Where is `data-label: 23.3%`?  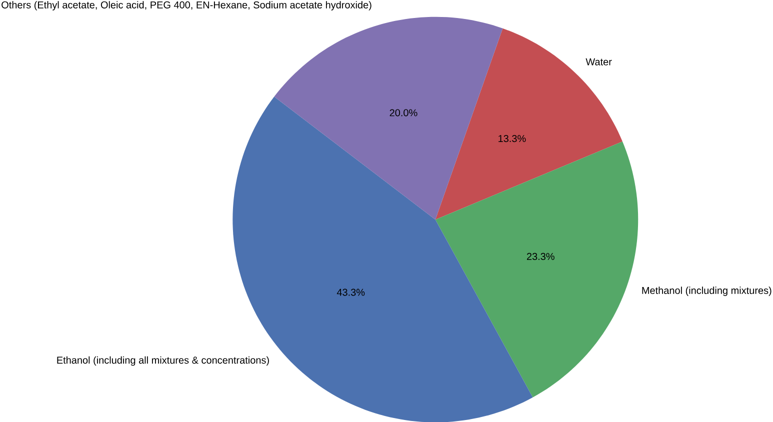 data-label: 23.3% is located at coordinates (540, 256).